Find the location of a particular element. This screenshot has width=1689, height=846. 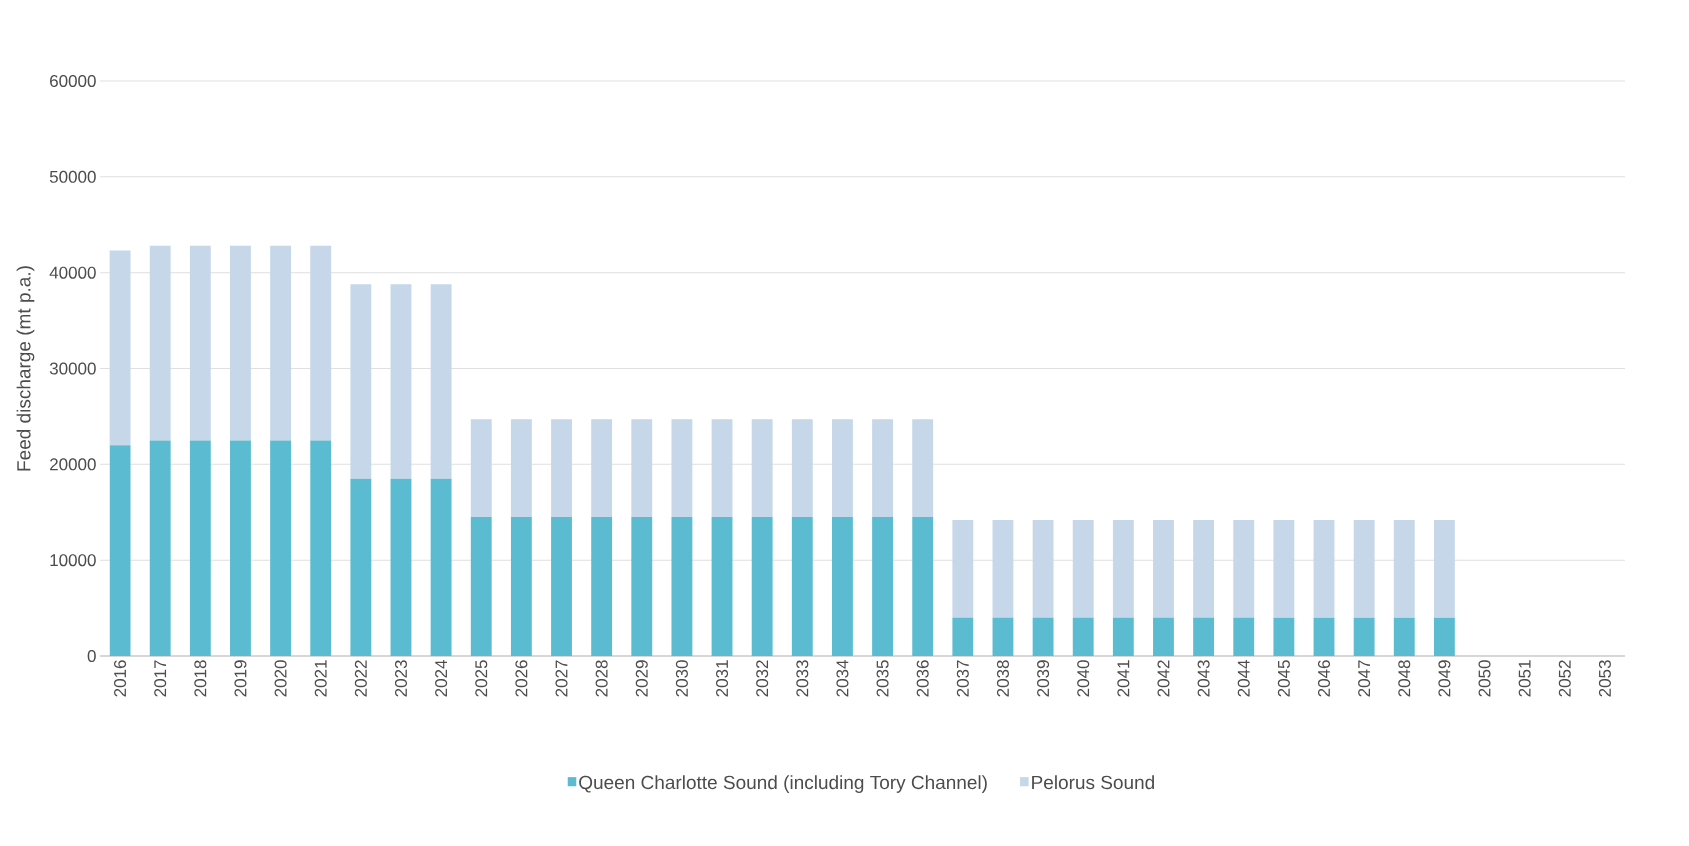

y-axis-title: Feed discharge (mt p.a.) is located at coordinates (25, 368).